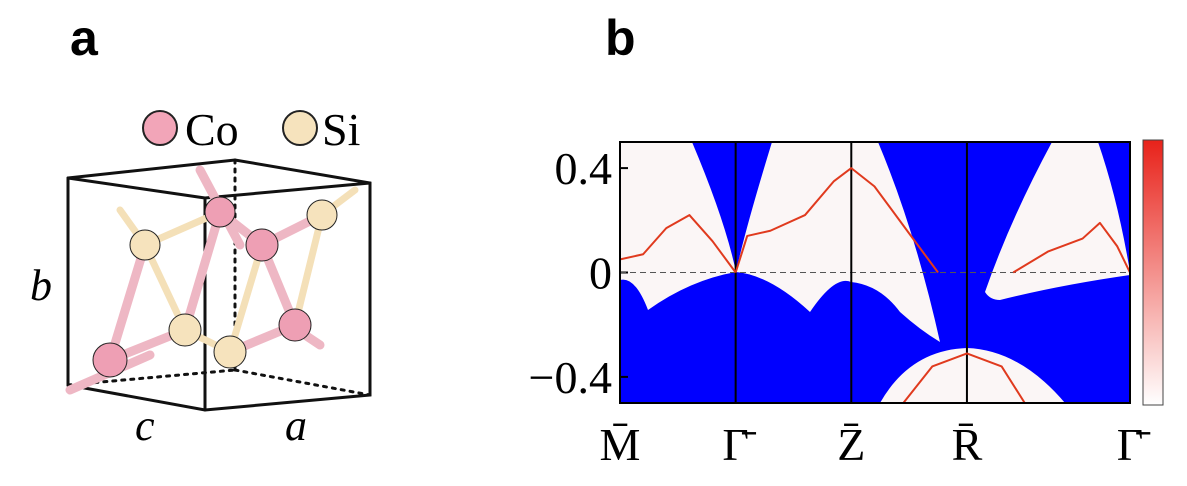 This screenshot has width=1187, height=486. What do you see at coordinates (84, 38) in the screenshot?
I see `panel-label: a` at bounding box center [84, 38].